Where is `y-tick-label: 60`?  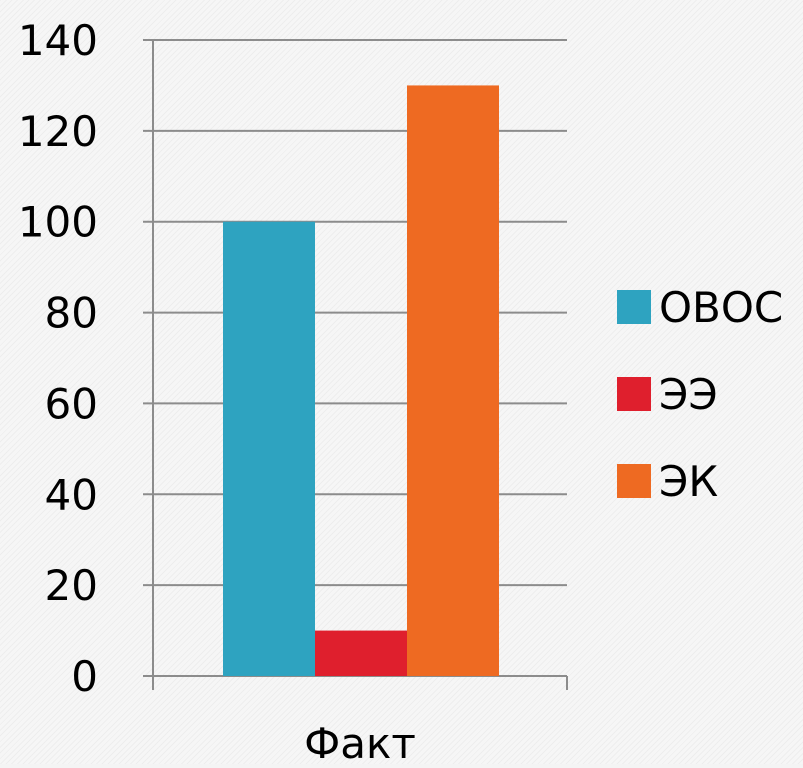 y-tick-label: 60 is located at coordinates (71, 403).